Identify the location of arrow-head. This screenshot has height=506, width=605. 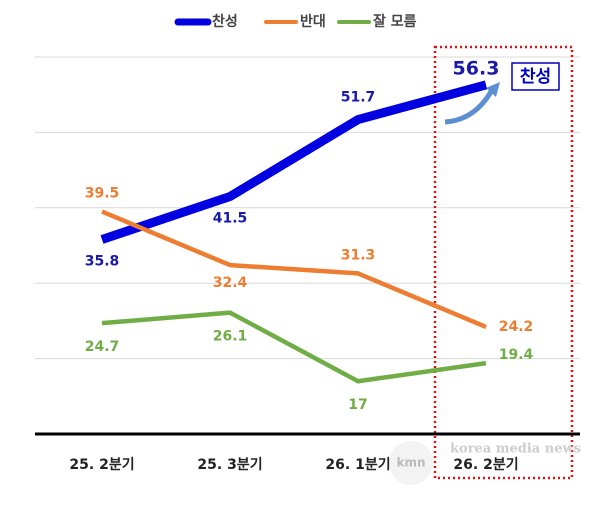
(493, 89).